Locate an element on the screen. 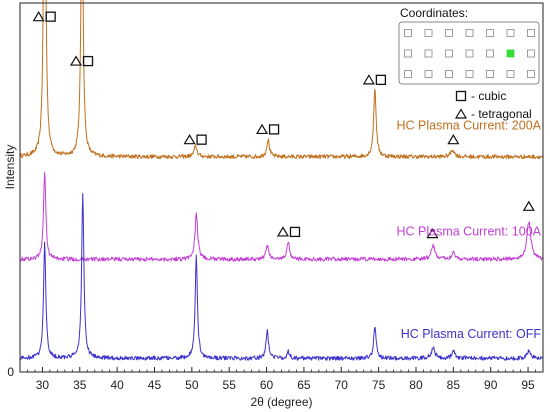 This screenshot has height=412, width=550. x-tick-label: 35 is located at coordinates (80, 385).